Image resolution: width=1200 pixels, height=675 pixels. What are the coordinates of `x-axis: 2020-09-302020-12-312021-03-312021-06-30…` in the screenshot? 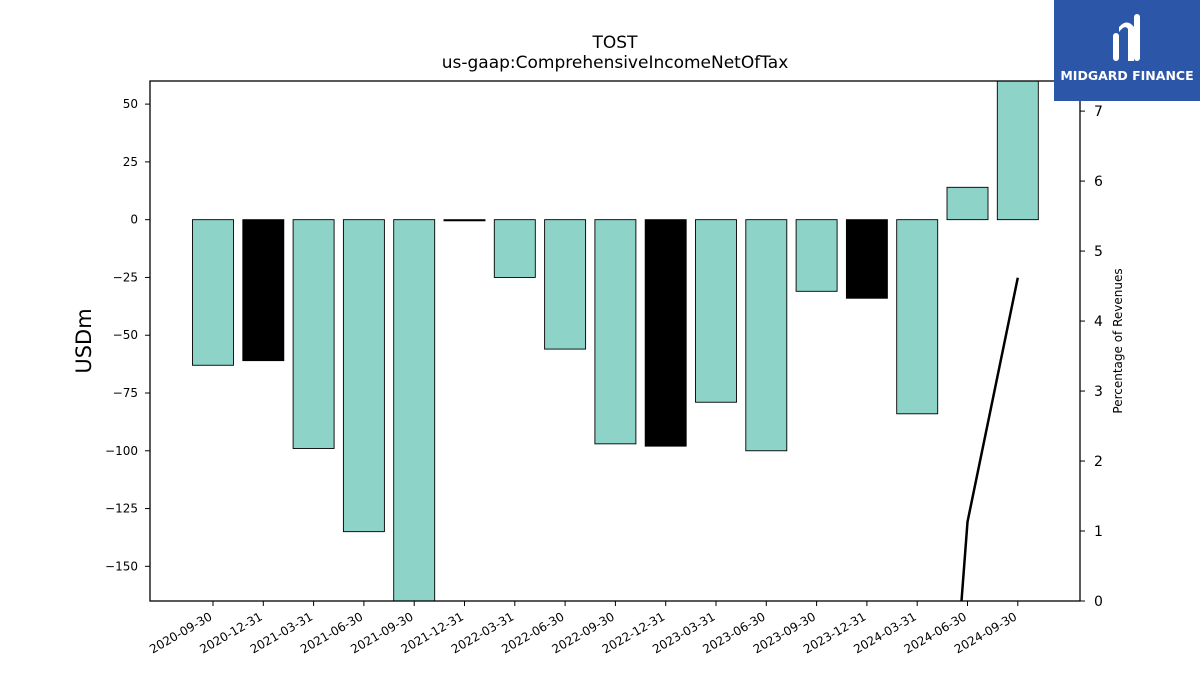 It's located at (583, 628).